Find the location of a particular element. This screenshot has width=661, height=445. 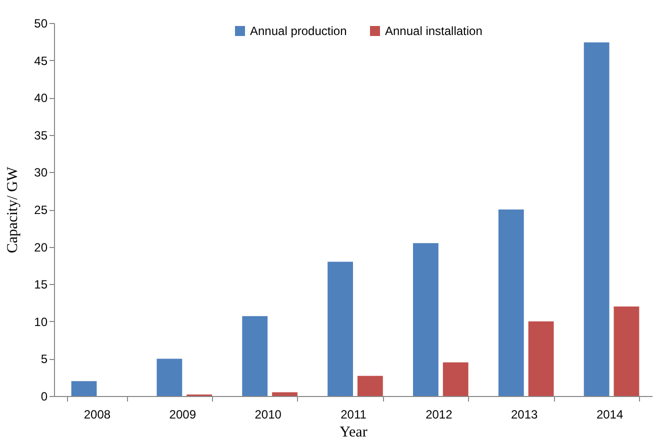

x-tick-label: 2012 is located at coordinates (439, 415).